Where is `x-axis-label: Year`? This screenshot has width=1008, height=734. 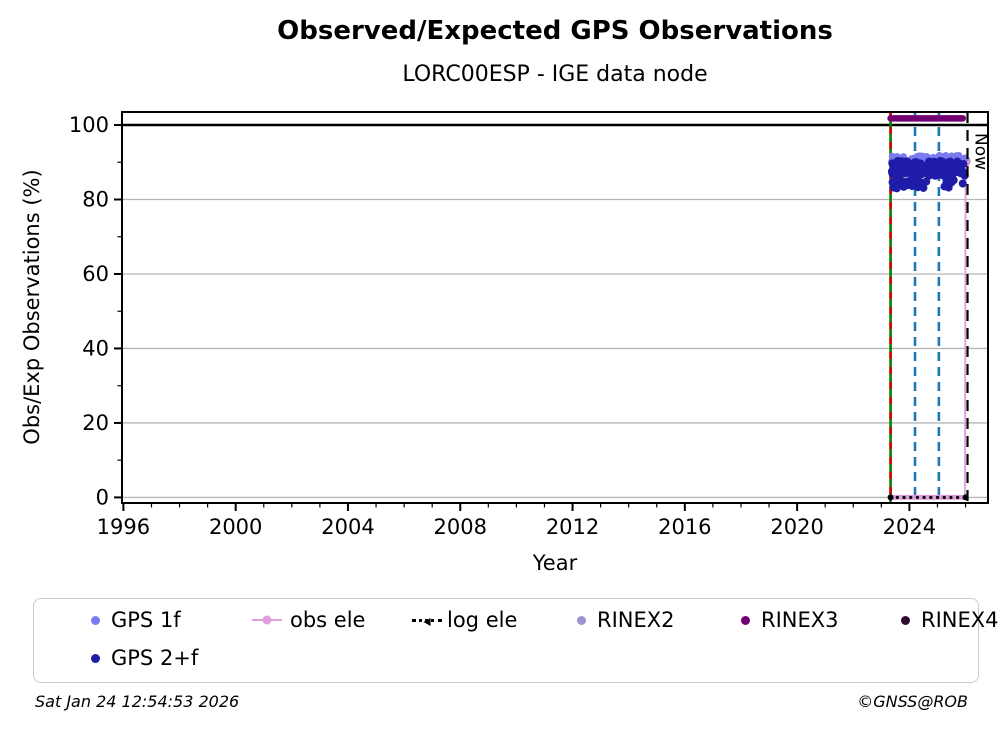
x-axis-label: Year is located at coordinates (555, 563).